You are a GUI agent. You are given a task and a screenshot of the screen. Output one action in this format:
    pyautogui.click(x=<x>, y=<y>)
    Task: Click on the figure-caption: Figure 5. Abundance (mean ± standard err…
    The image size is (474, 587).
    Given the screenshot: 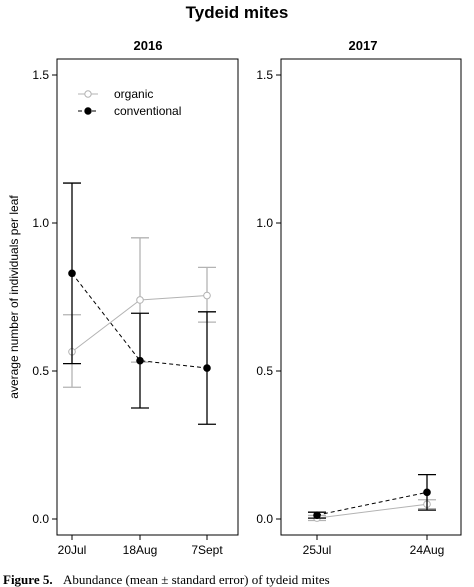 What is the action you would take?
    pyautogui.click(x=166, y=579)
    